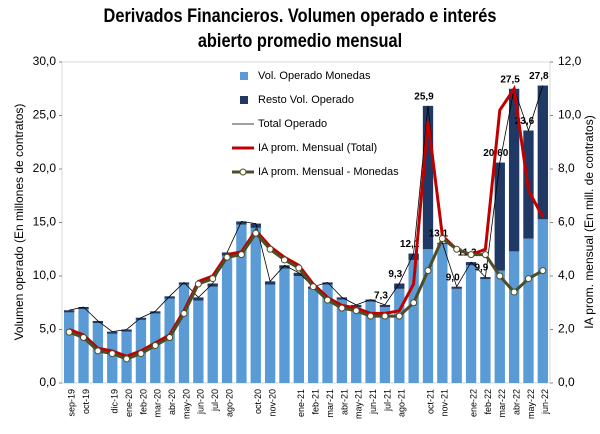  What do you see at coordinates (410, 244) in the screenshot?
I see `data-label: 12,1` at bounding box center [410, 244].